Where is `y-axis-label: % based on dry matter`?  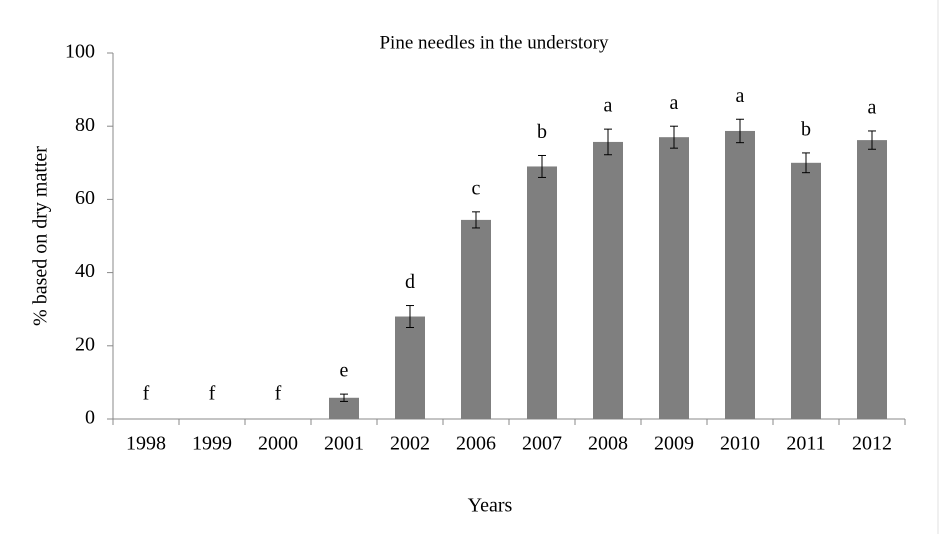 y-axis-label: % based on dry matter is located at coordinates (41, 236).